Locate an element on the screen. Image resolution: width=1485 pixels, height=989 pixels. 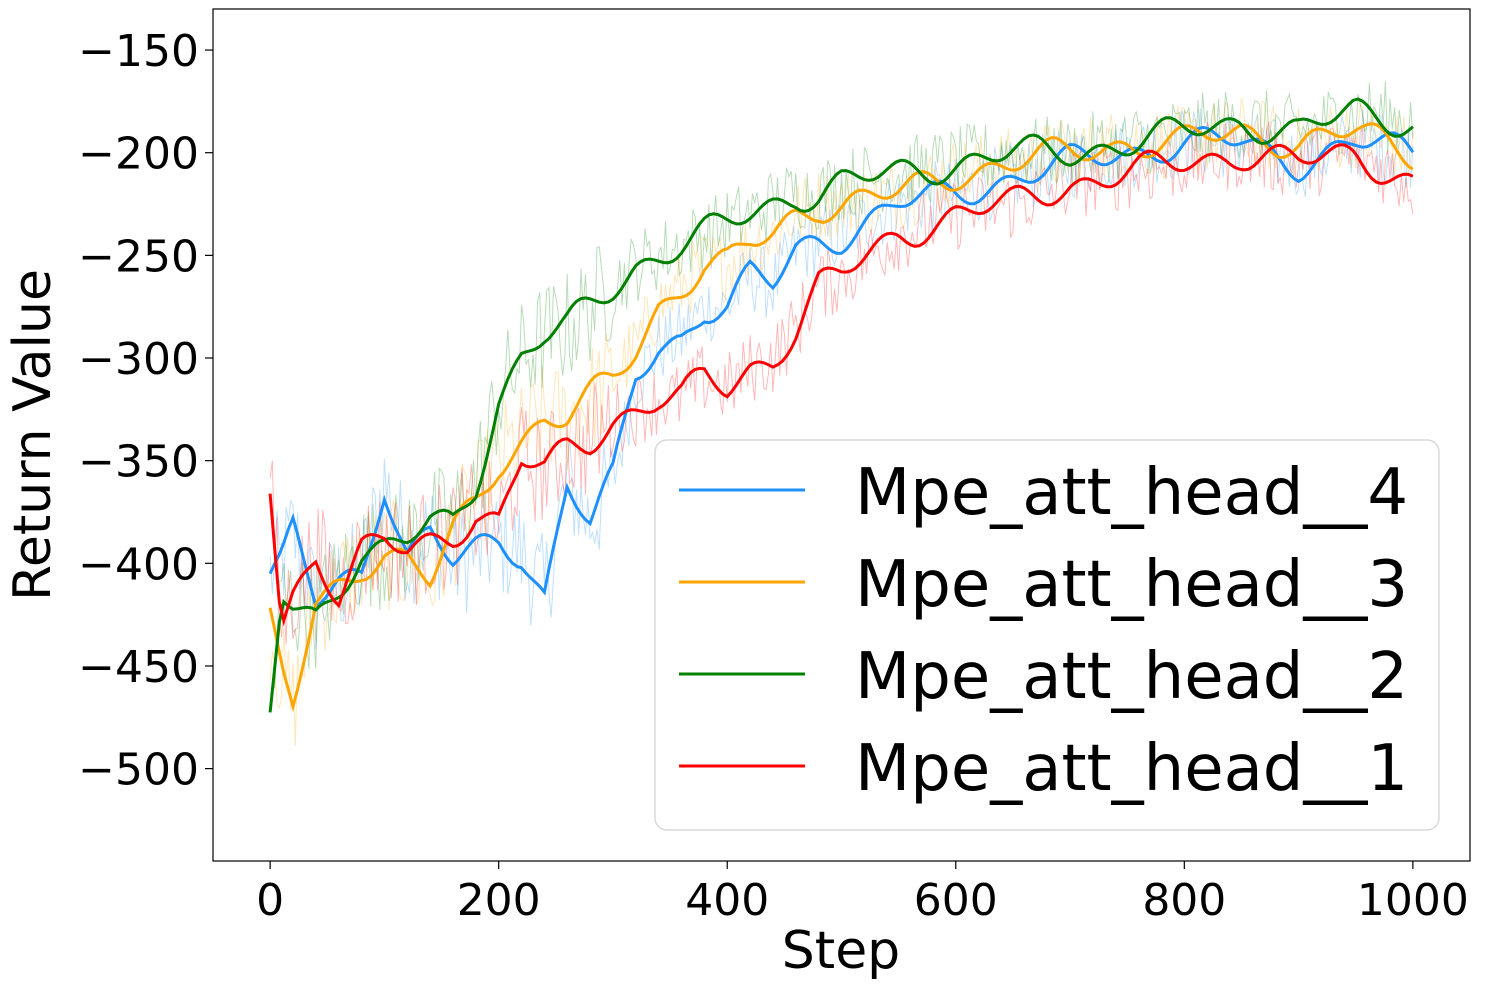
x-tick-label: 400 is located at coordinates (727, 900).